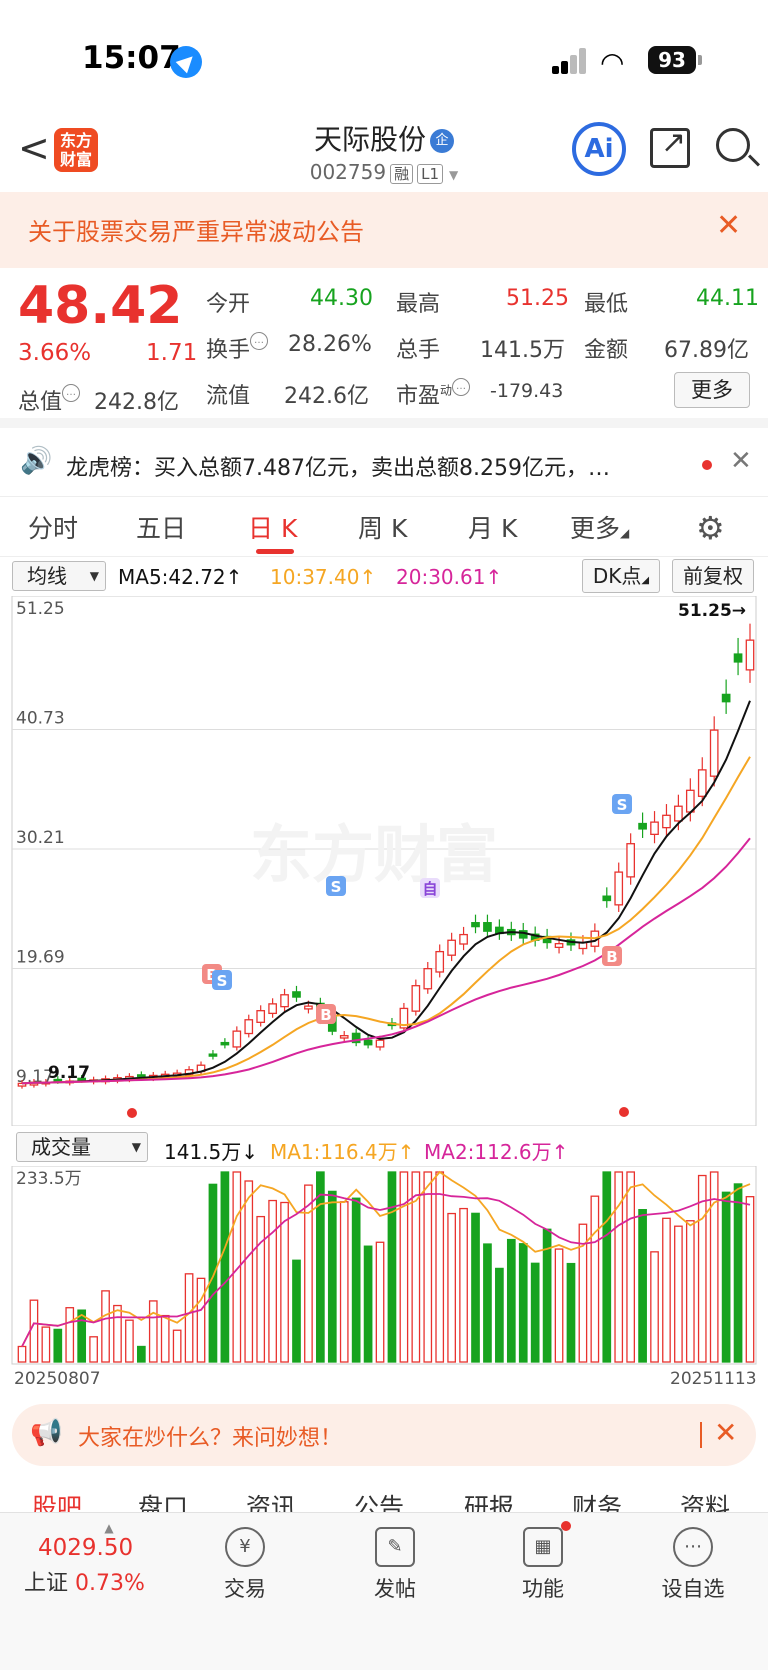 This screenshot has height=1670, width=768. What do you see at coordinates (386, 961) in the screenshot?
I see `ma20-line` at bounding box center [386, 961].